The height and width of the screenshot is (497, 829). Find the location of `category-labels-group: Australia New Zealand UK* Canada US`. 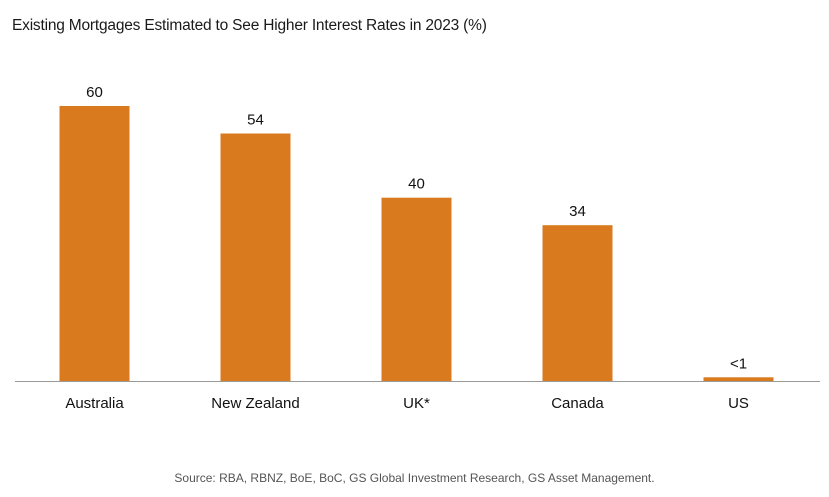

category-labels-group: Australia New Zealand UK* Canada US is located at coordinates (407, 403).